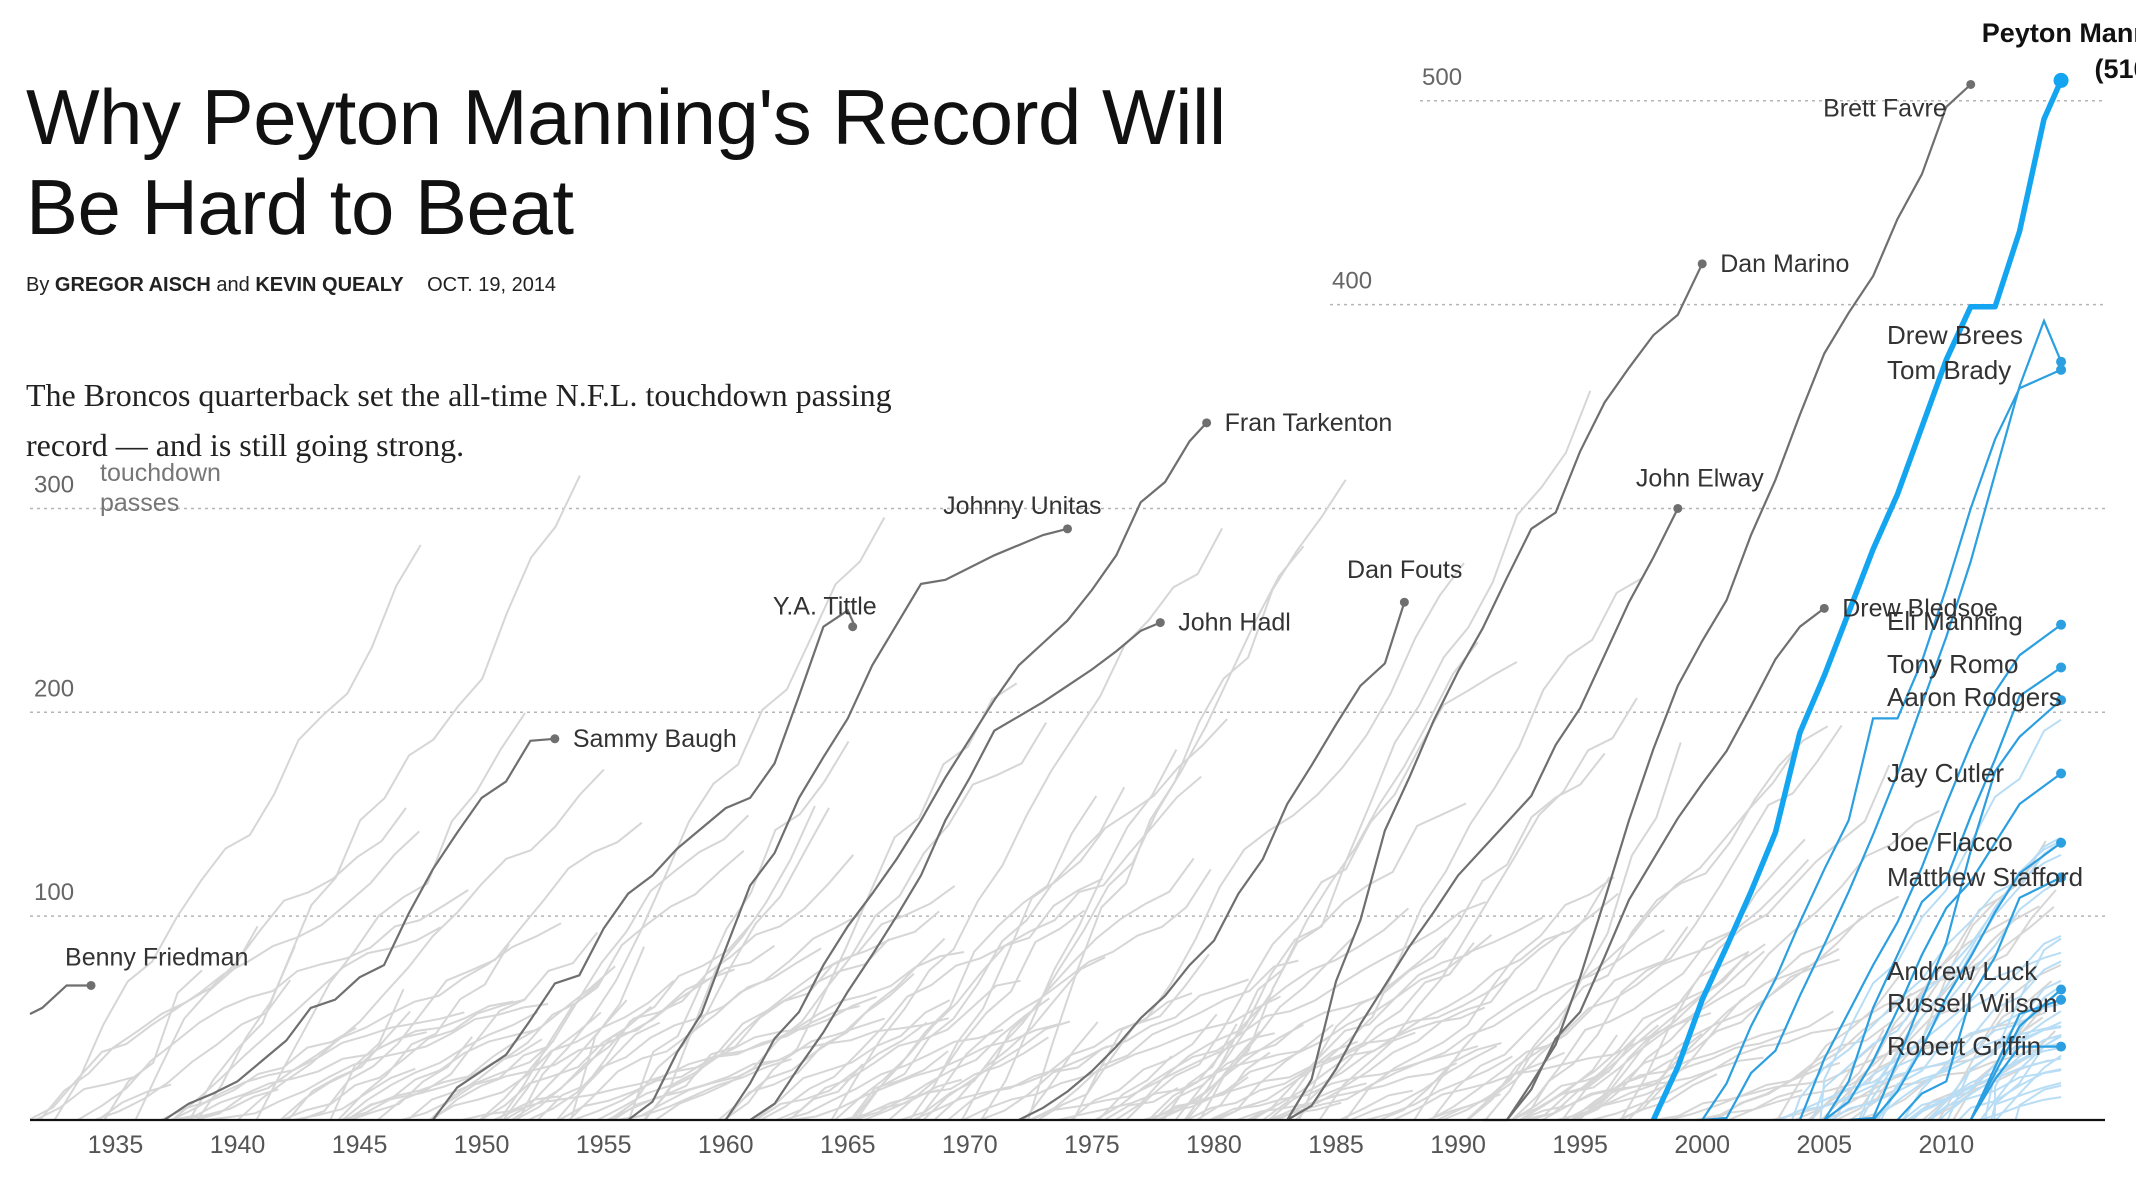 This screenshot has width=2136, height=1196. Describe the element at coordinates (1885, 108) in the screenshot. I see `series-label: Brett Favre` at that location.